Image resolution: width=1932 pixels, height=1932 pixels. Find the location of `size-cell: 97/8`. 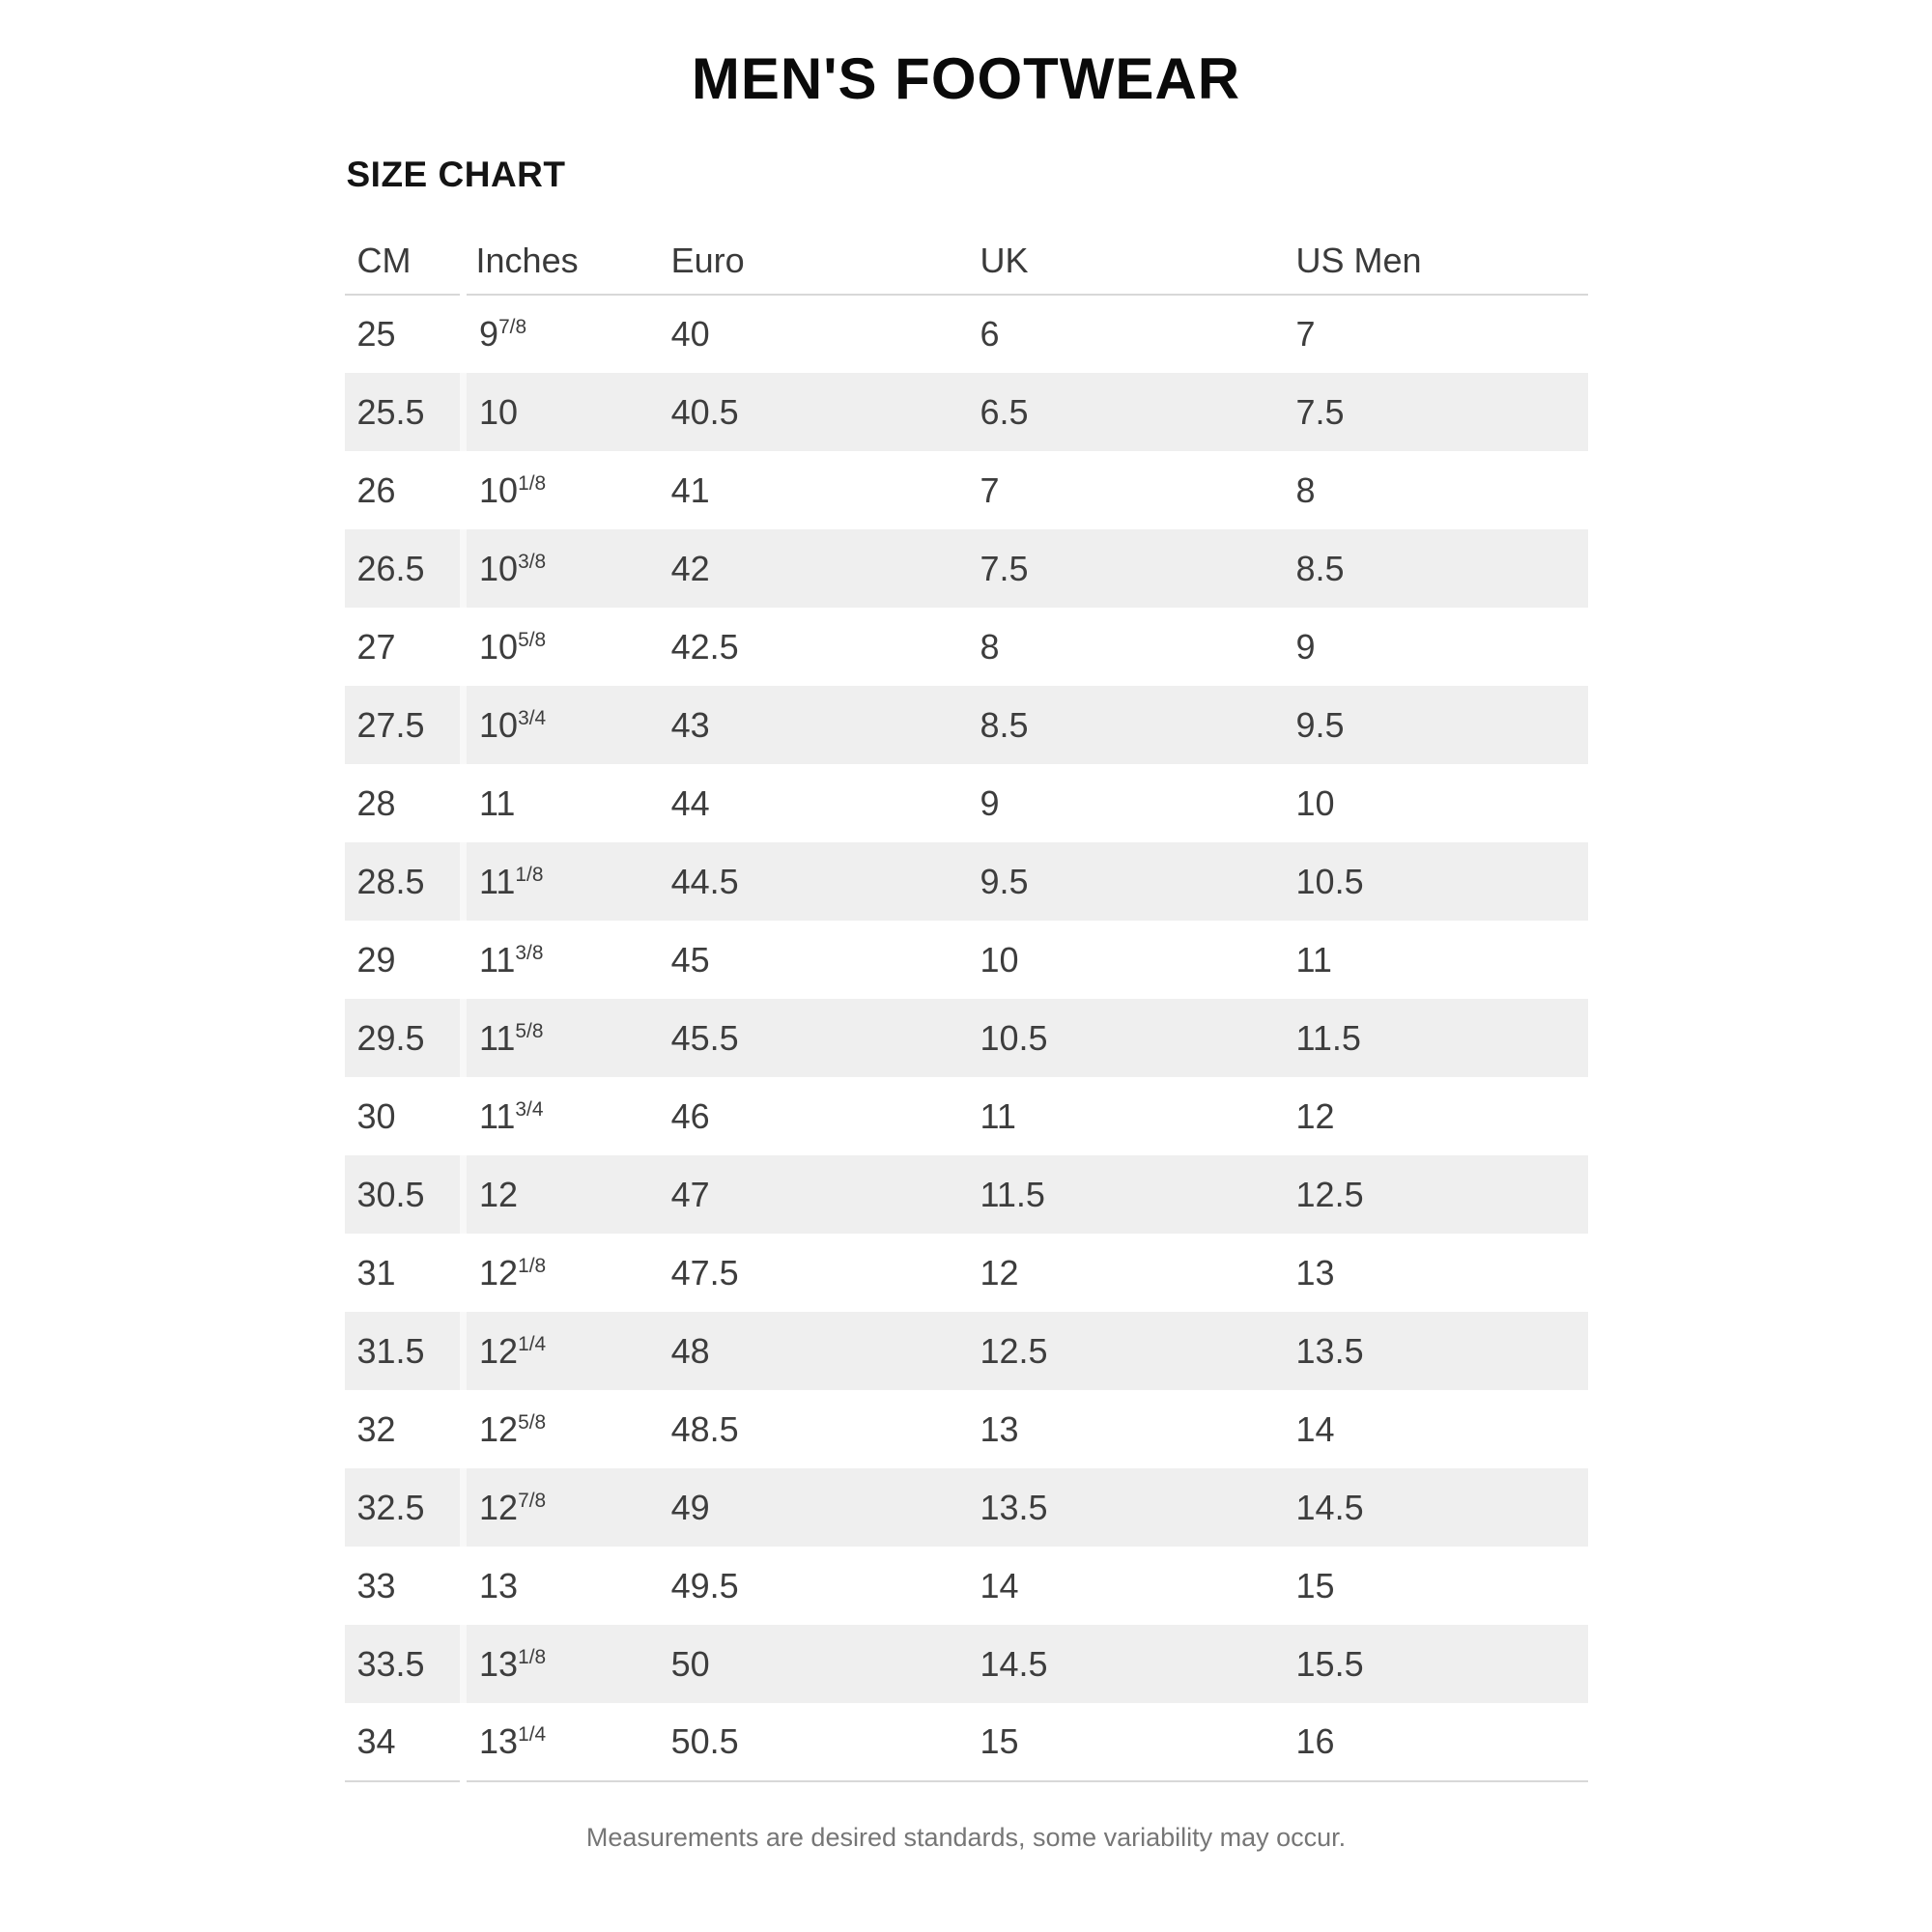

size-cell: 97/8 is located at coordinates (503, 334).